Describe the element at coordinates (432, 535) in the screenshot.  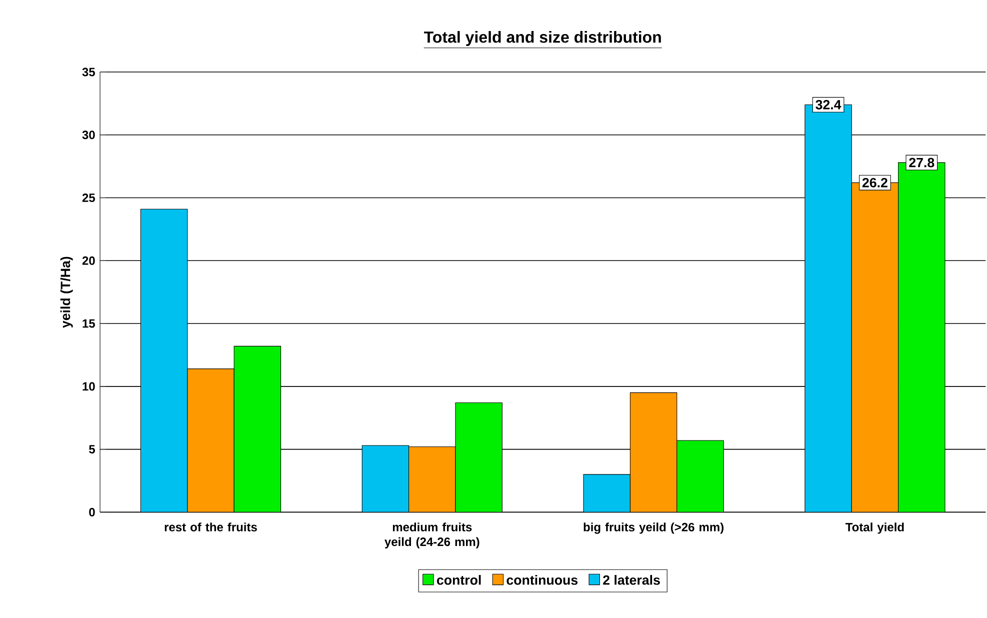
I see `x-tick-label: medium fruits yeild (24-26 mm)` at that location.